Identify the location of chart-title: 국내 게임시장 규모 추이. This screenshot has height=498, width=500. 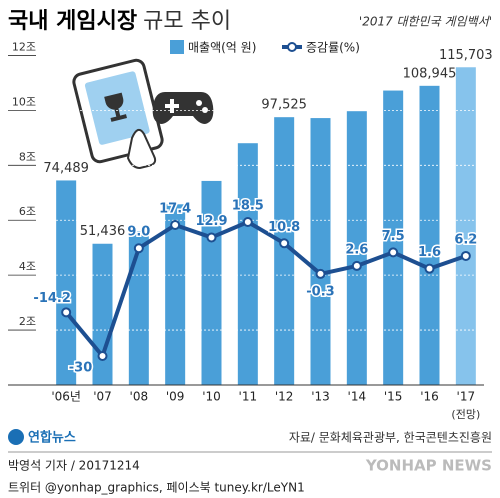
(119, 21).